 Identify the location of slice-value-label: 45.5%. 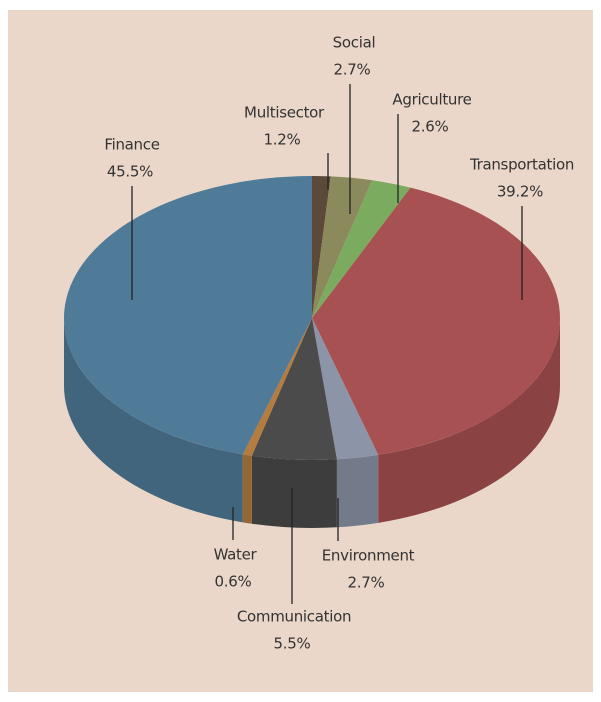
(130, 172).